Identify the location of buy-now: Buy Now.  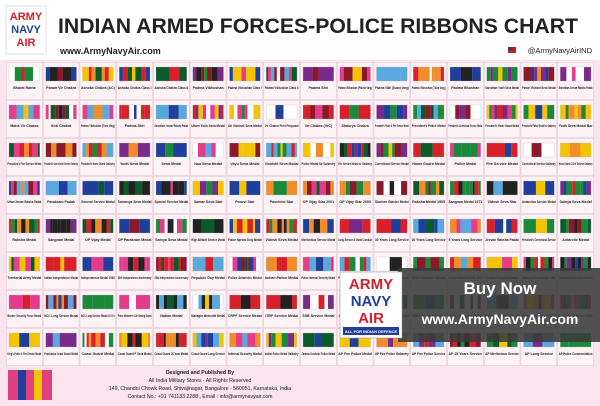
(501, 288).